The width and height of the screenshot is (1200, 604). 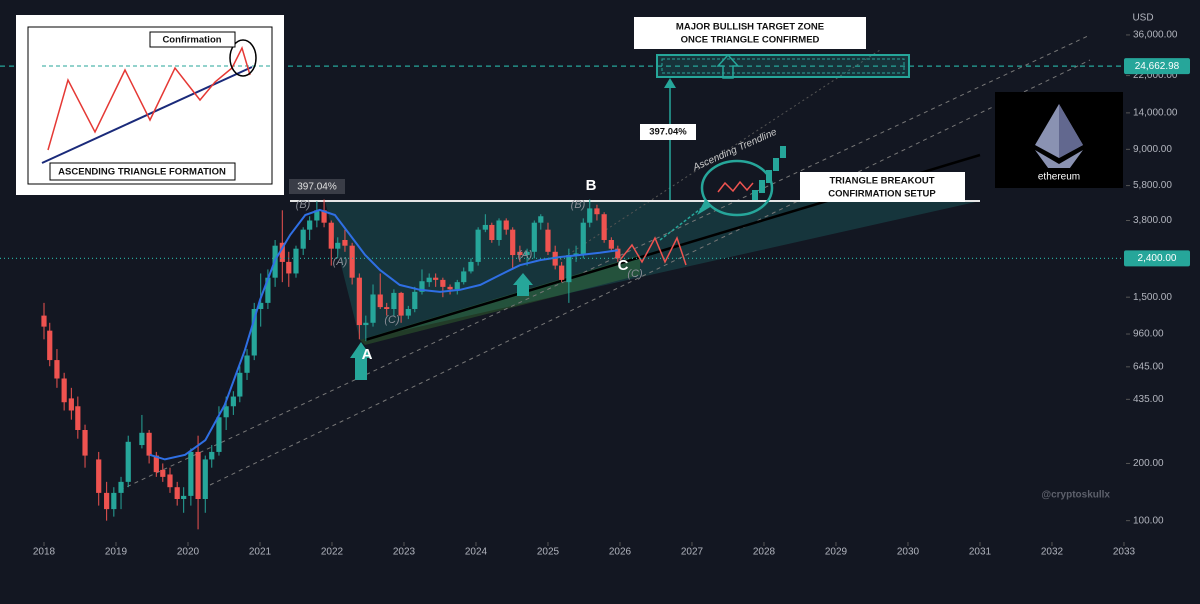 What do you see at coordinates (591, 185) in the screenshot?
I see `point-label: B` at bounding box center [591, 185].